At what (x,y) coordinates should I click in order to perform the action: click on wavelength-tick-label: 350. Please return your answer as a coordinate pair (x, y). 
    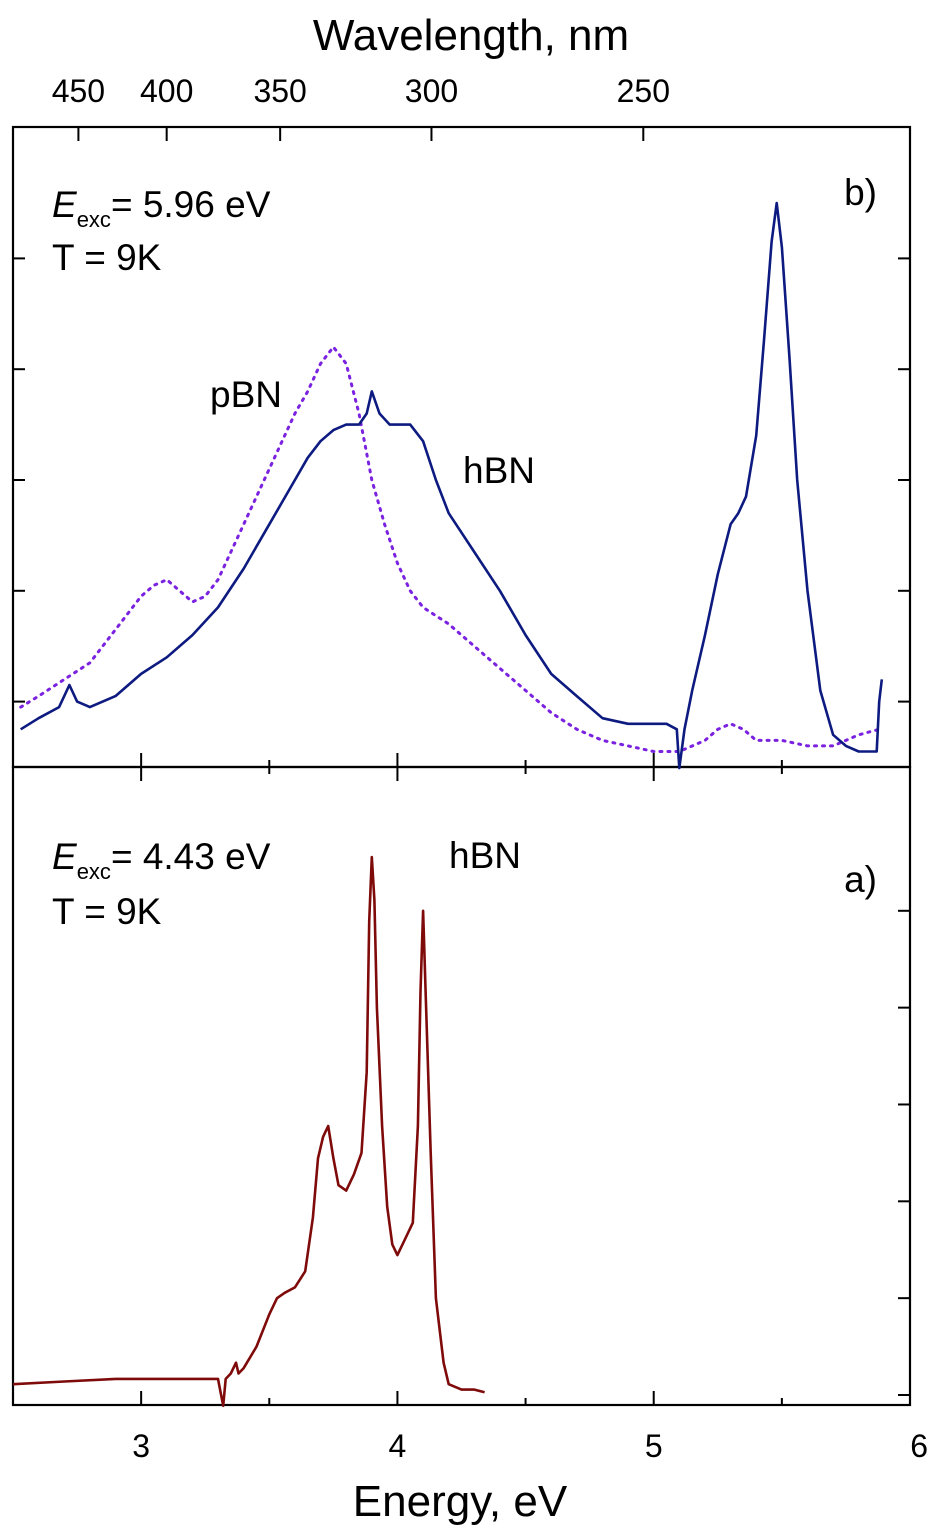
    Looking at the image, I should click on (279, 91).